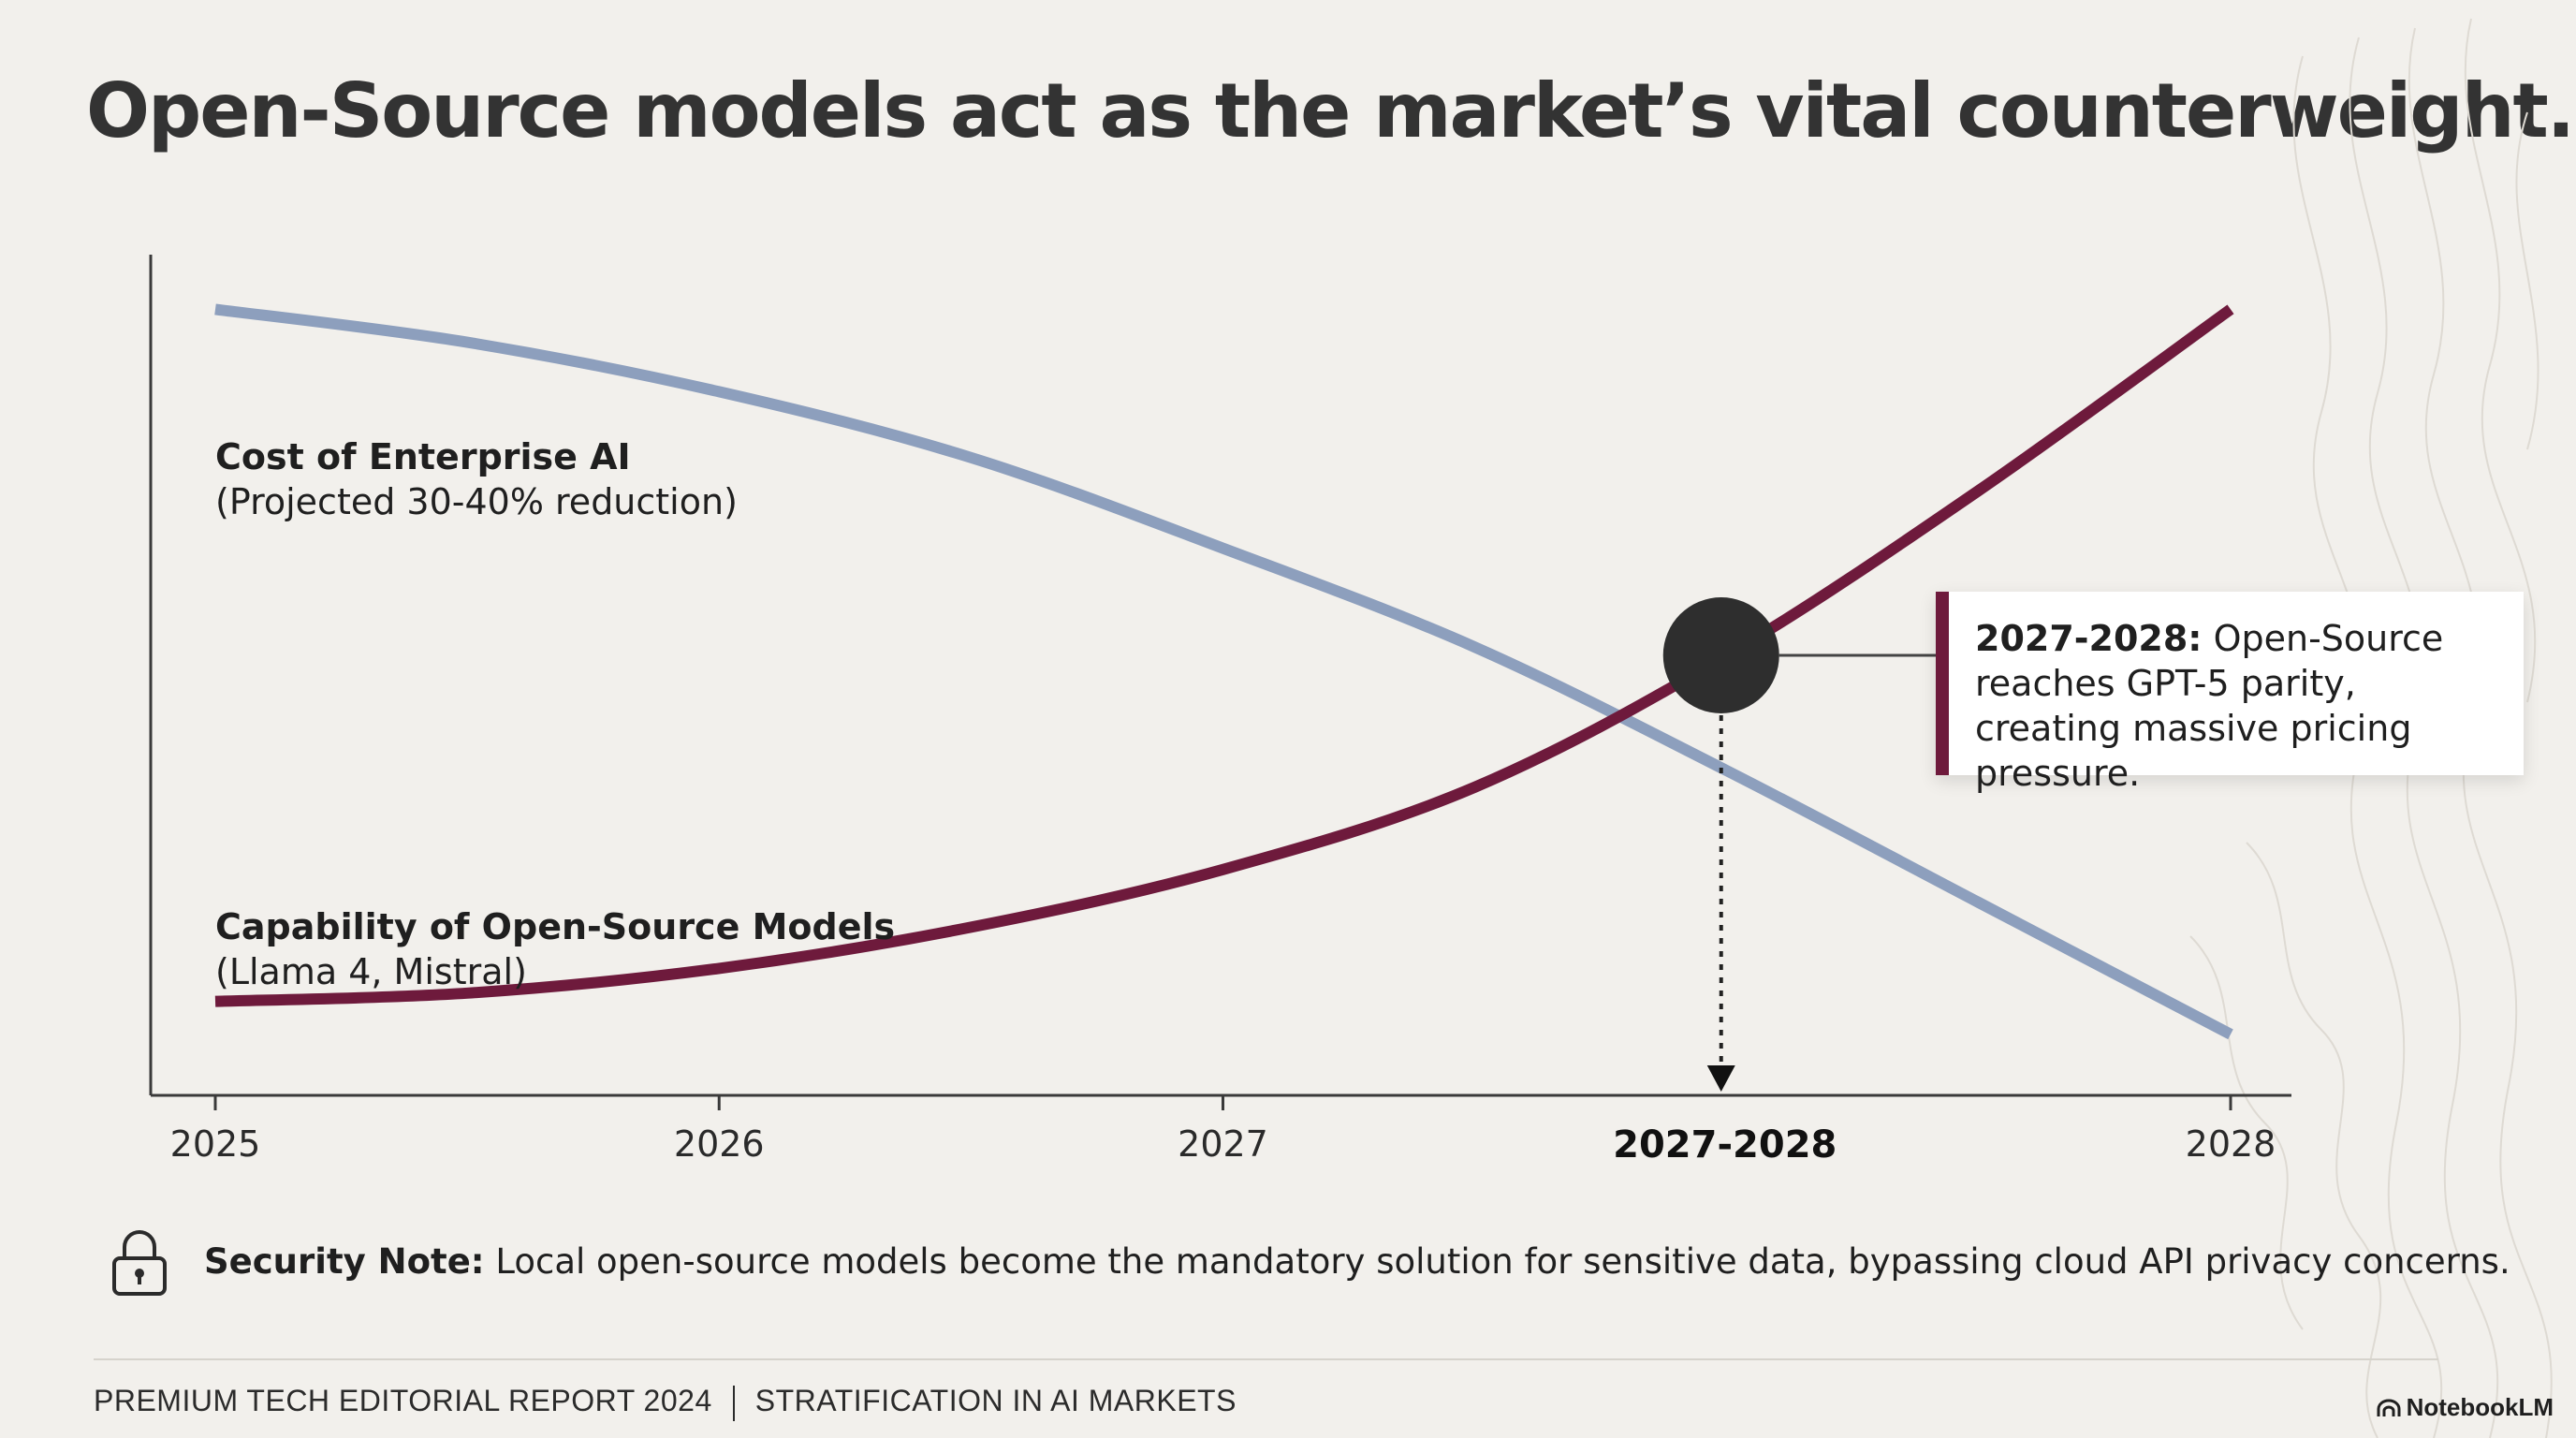 Image resolution: width=2576 pixels, height=1438 pixels. I want to click on x-tick-label: 2028, so click(2230, 1144).